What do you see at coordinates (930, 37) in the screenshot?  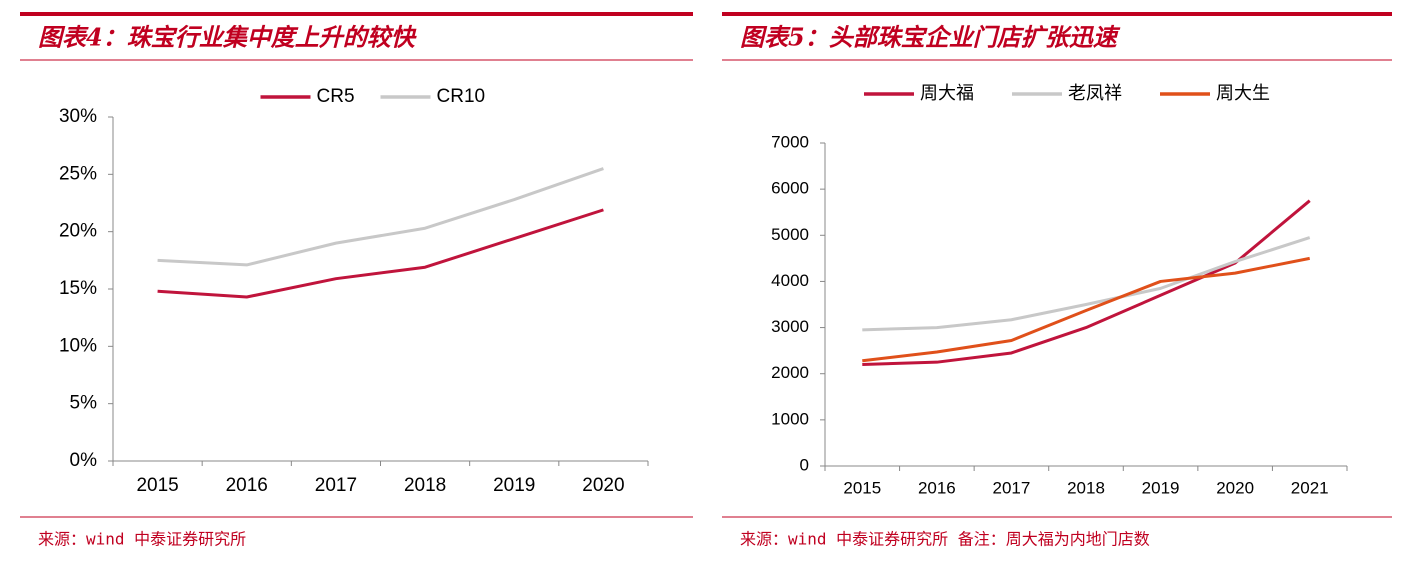 I see `chart-title: 图表5：头部珠宝企业门店扩张迅速` at bounding box center [930, 37].